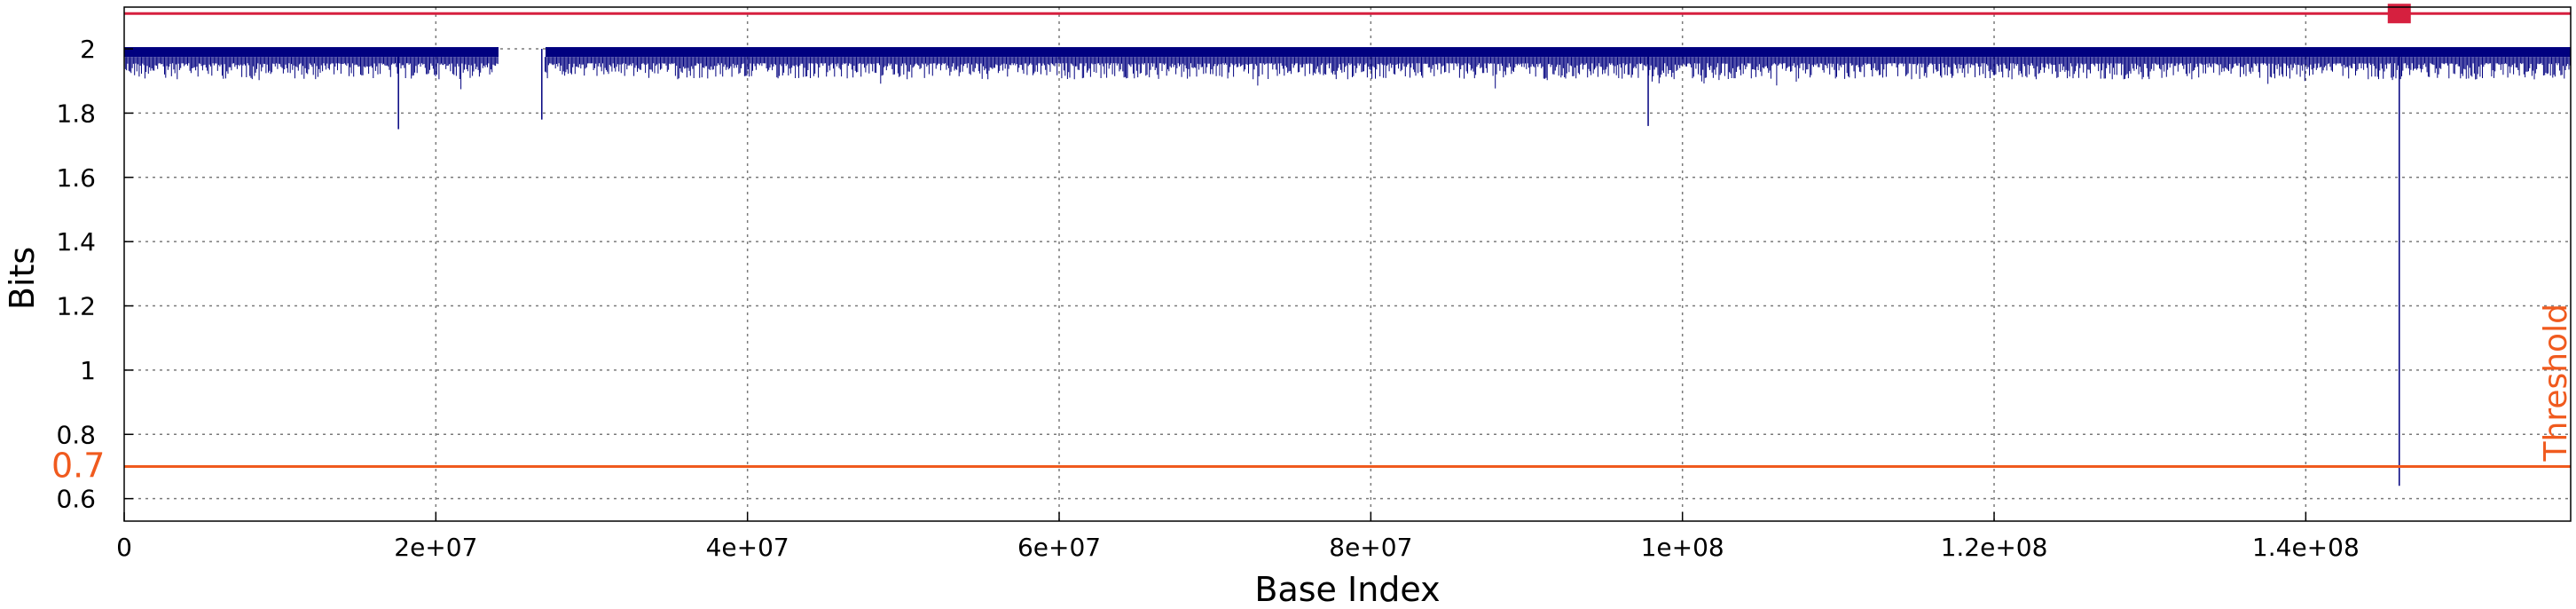 The image size is (2576, 609). I want to click on x-tick-label: 4e+07, so click(747, 547).